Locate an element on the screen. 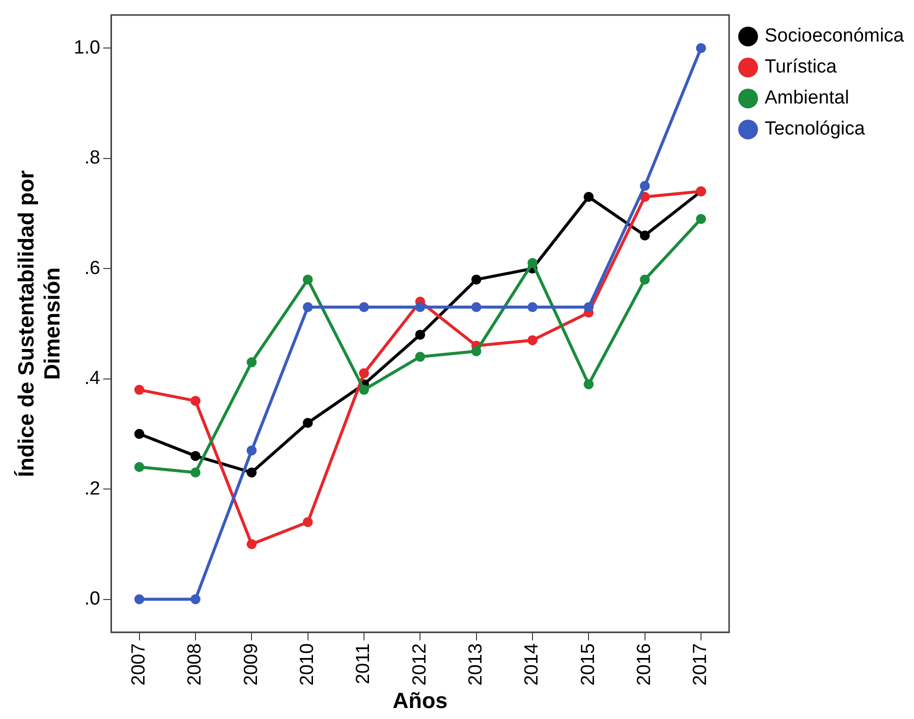 This screenshot has height=719, width=914. x-tick-label: 2017 is located at coordinates (701, 664).